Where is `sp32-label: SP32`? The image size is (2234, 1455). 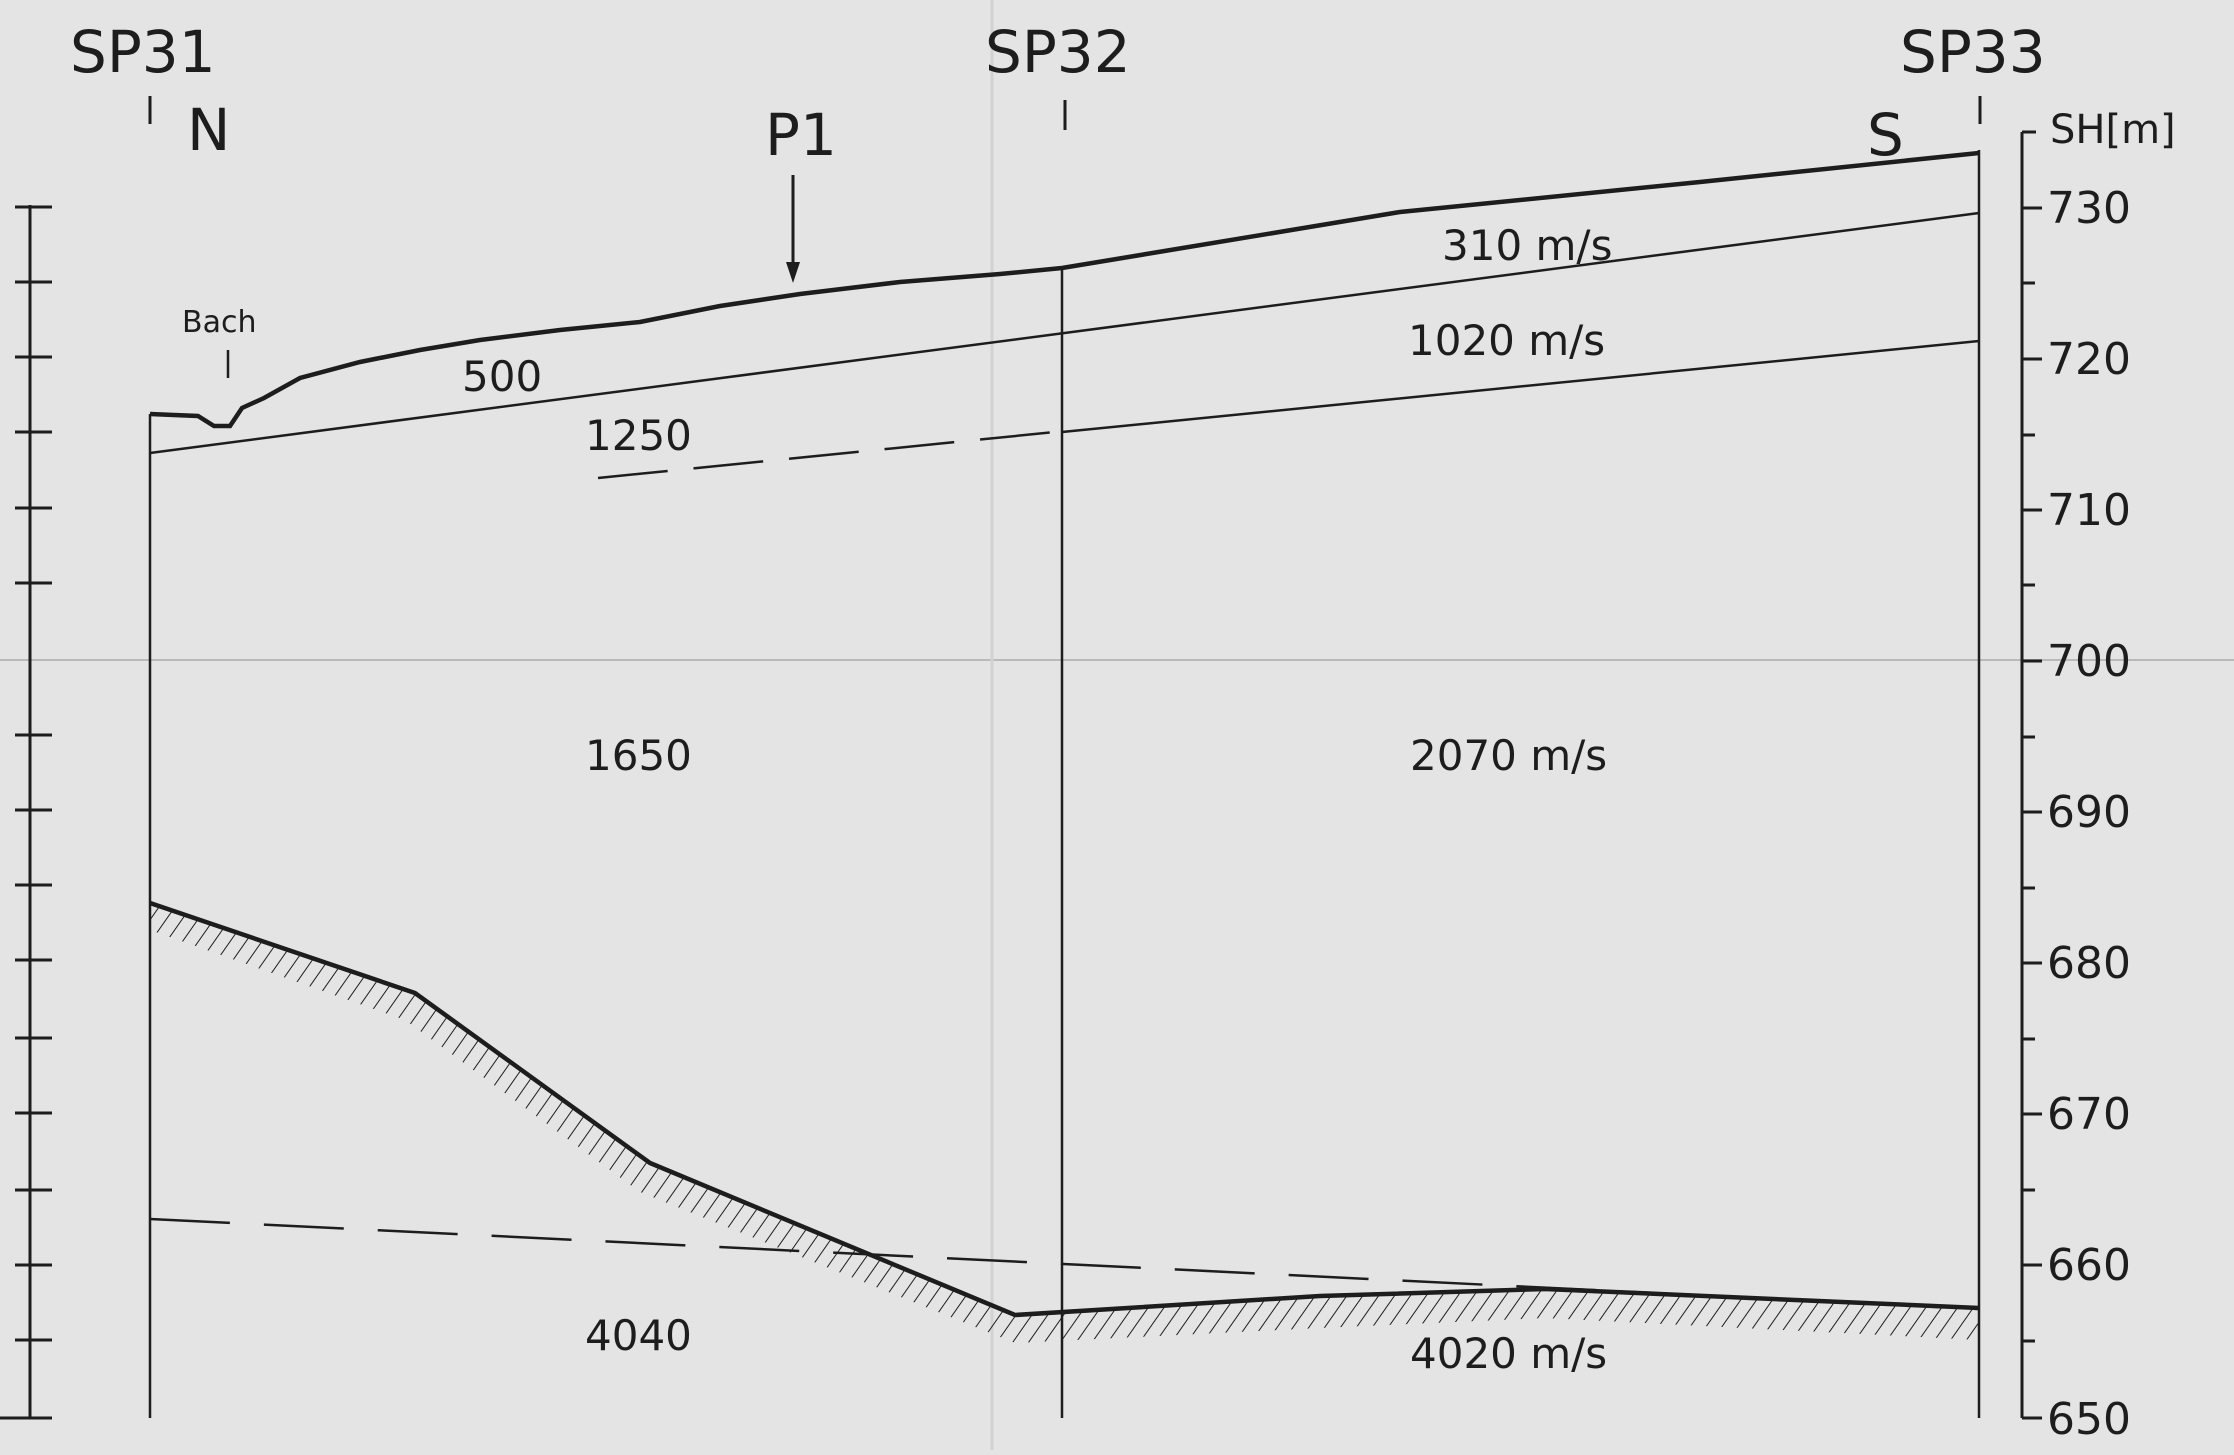
sp32-label: SP32 is located at coordinates (1058, 52).